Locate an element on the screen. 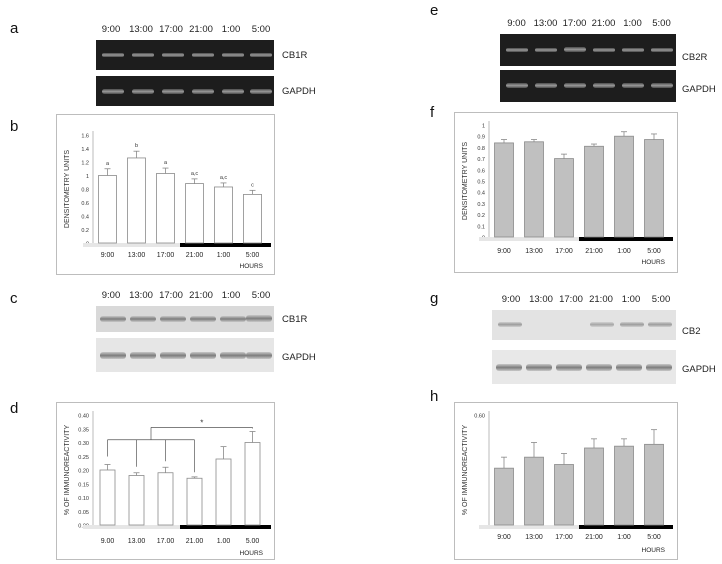 This screenshot has width=722, height=564. western-c-gapdh is located at coordinates (185, 355).